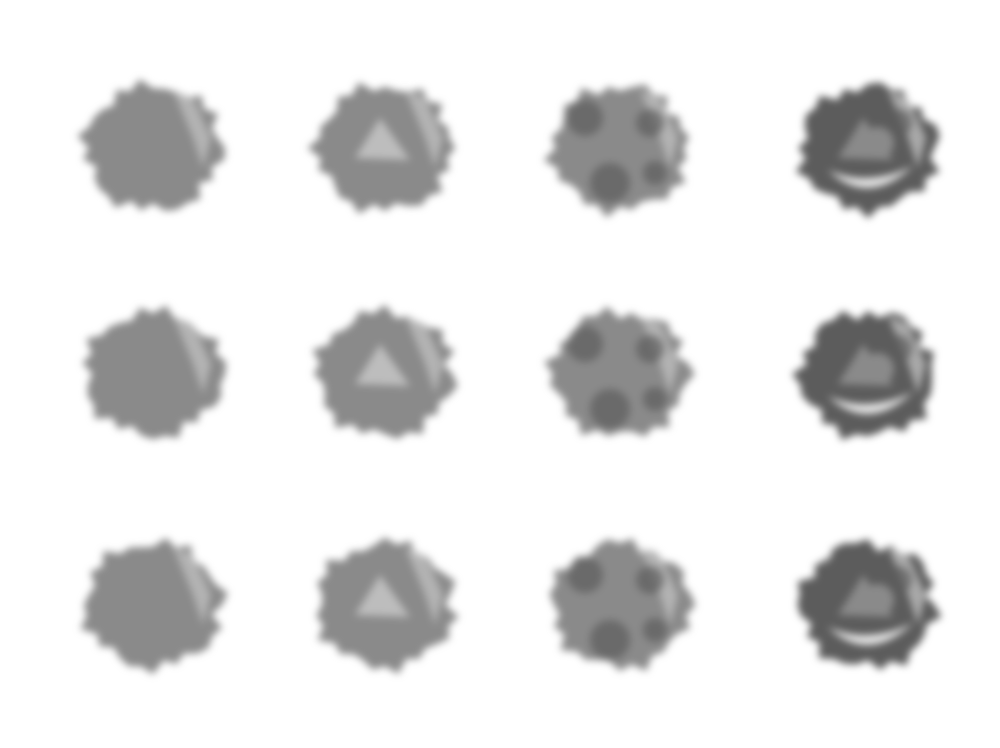 The image size is (1000, 748). I want to click on blob-r1-c3, so click(616, 151).